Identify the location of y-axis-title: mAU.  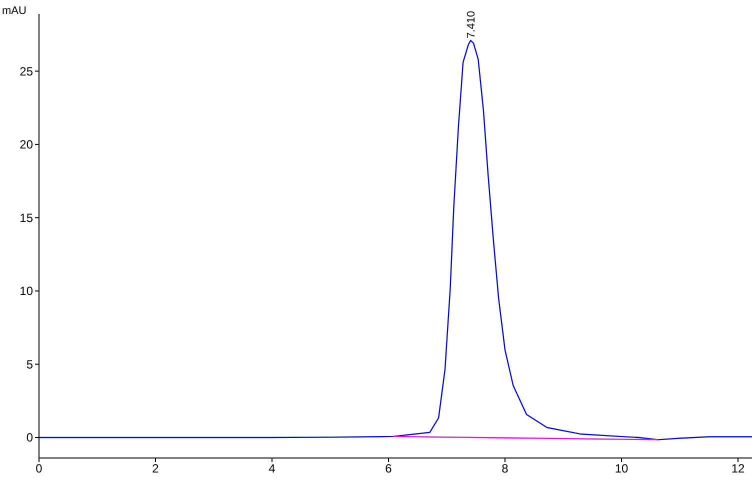
(14, 11).